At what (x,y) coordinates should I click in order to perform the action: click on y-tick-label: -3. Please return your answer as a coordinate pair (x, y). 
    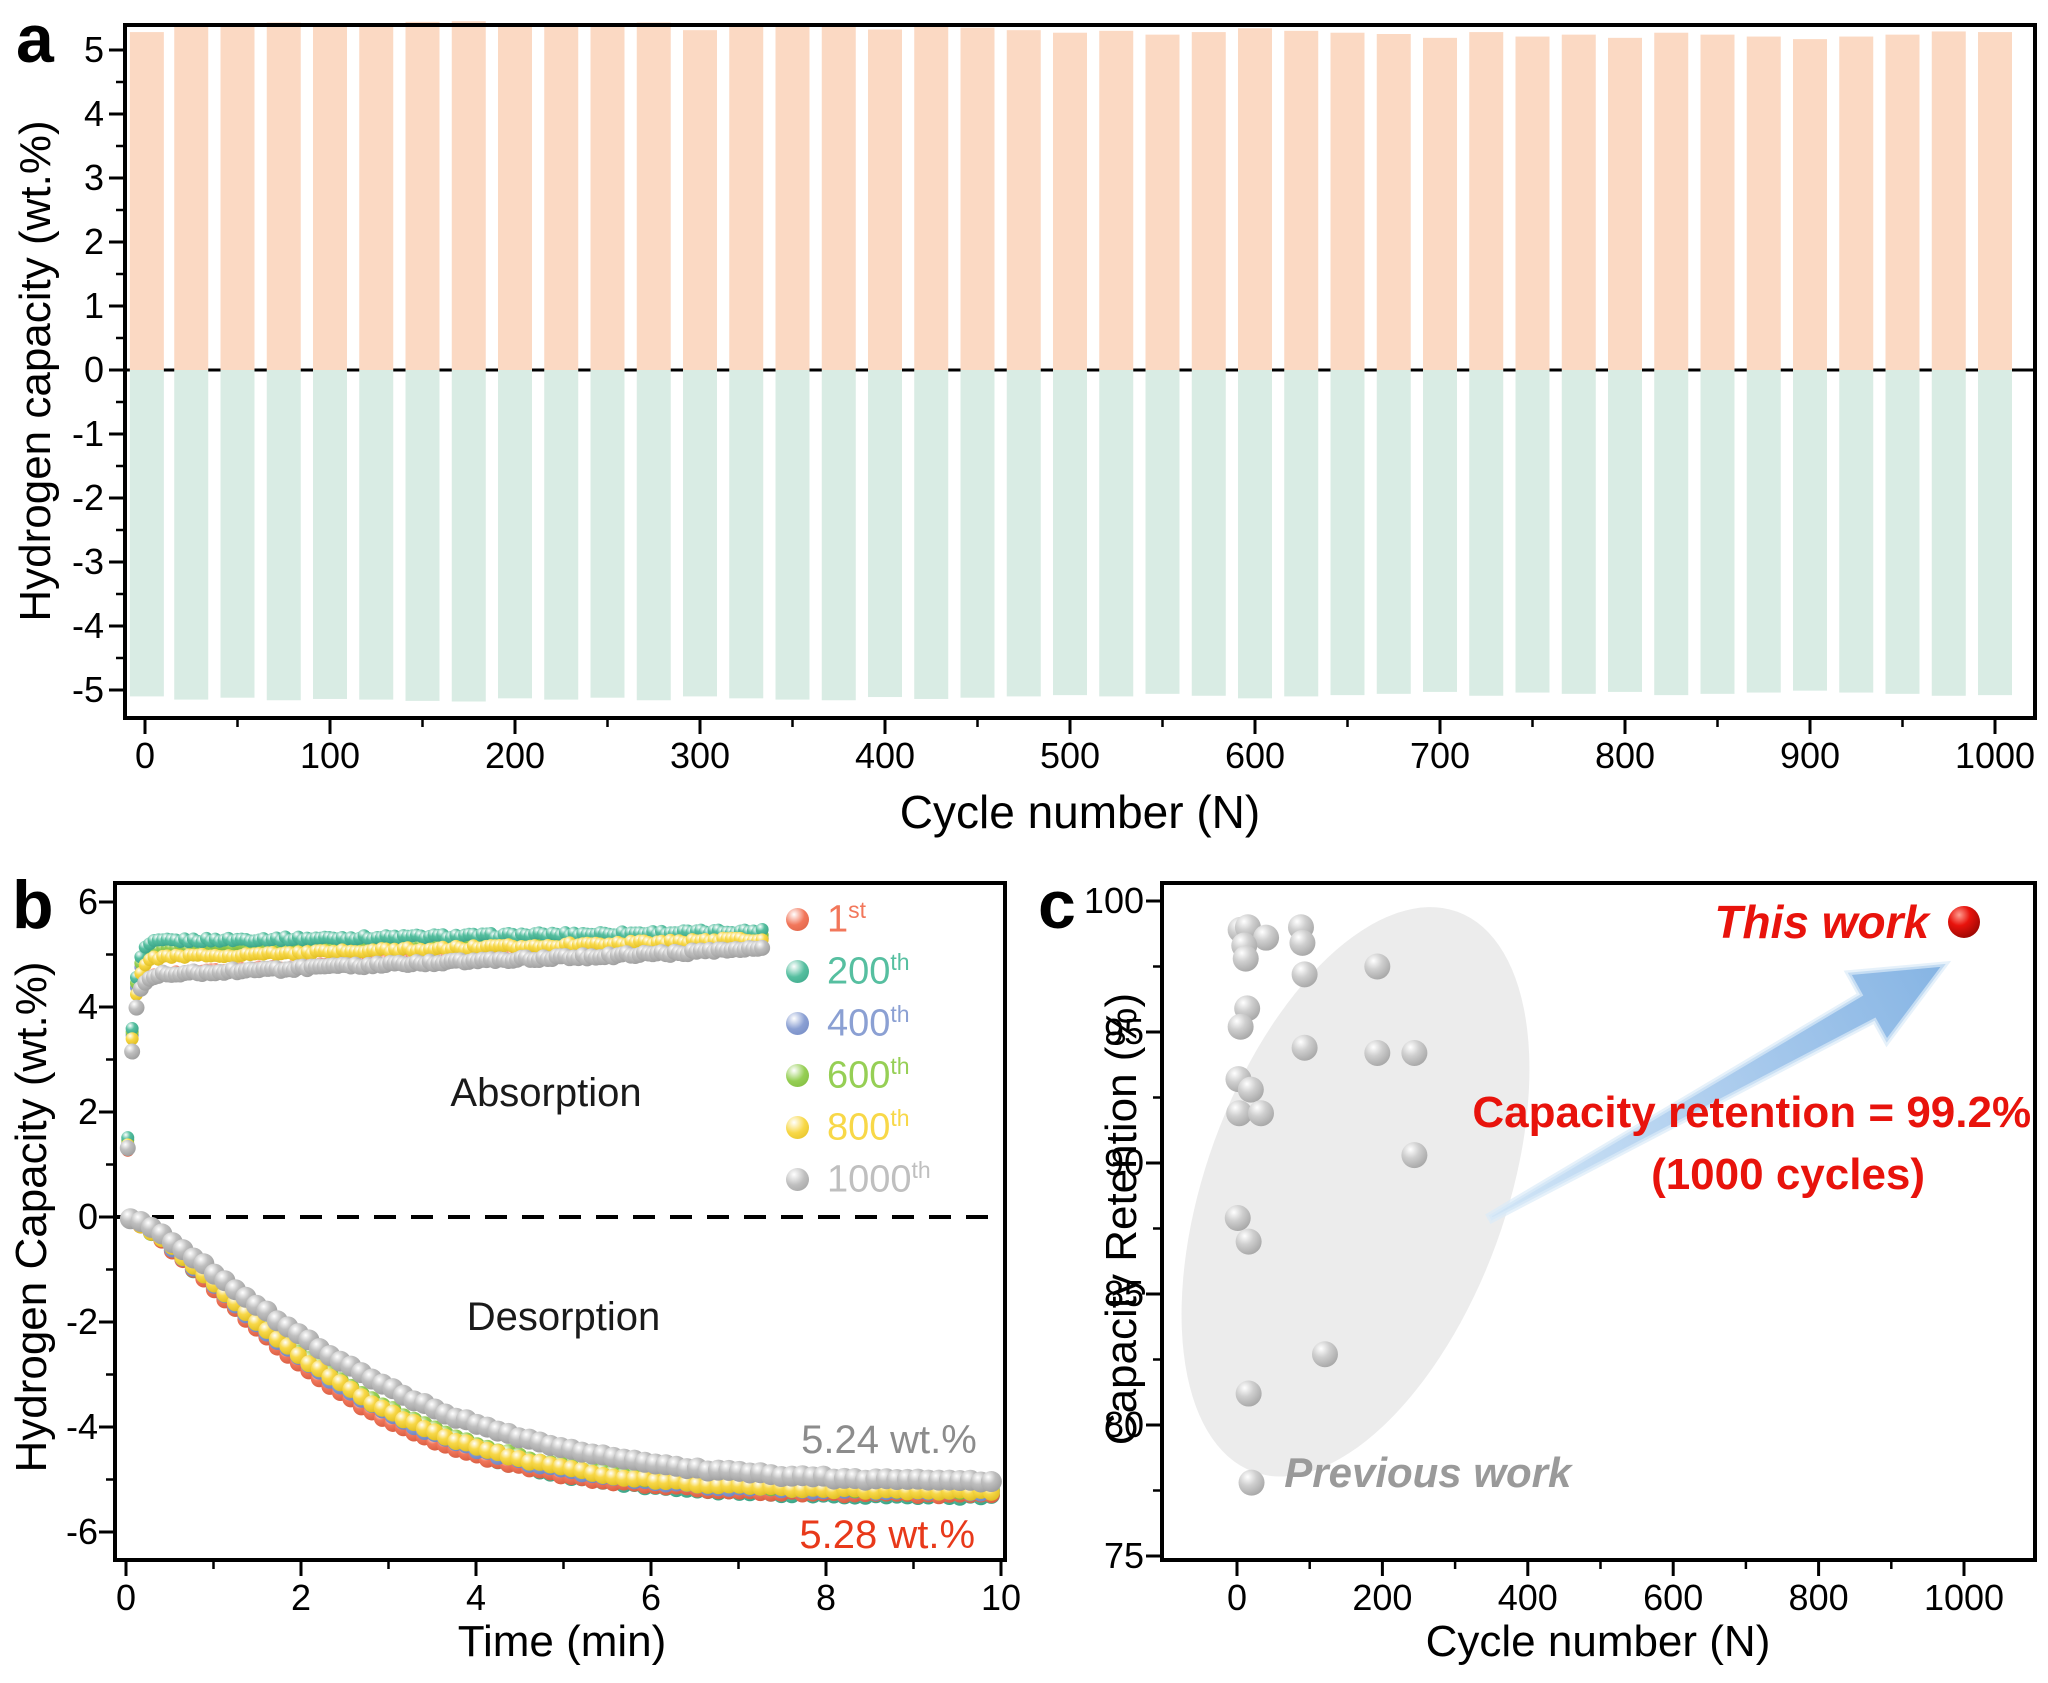
    Looking at the image, I should click on (88, 561).